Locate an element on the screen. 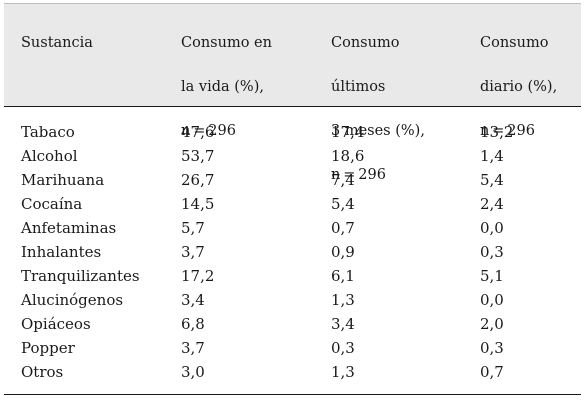 Image resolution: width=585 pixels, height=403 pixels. cell-3-months: 6,1 is located at coordinates (343, 276).